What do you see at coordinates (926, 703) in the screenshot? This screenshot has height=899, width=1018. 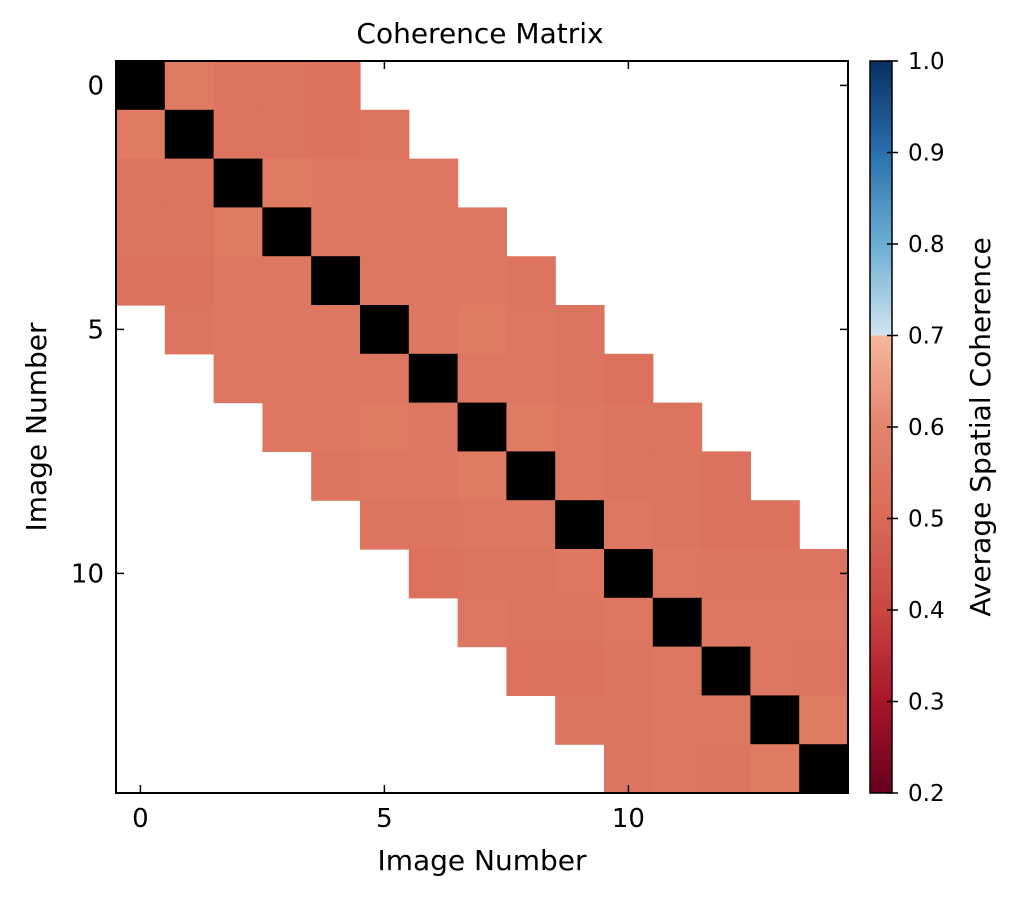 I see `colorbar-tick-label: 0.3` at bounding box center [926, 703].